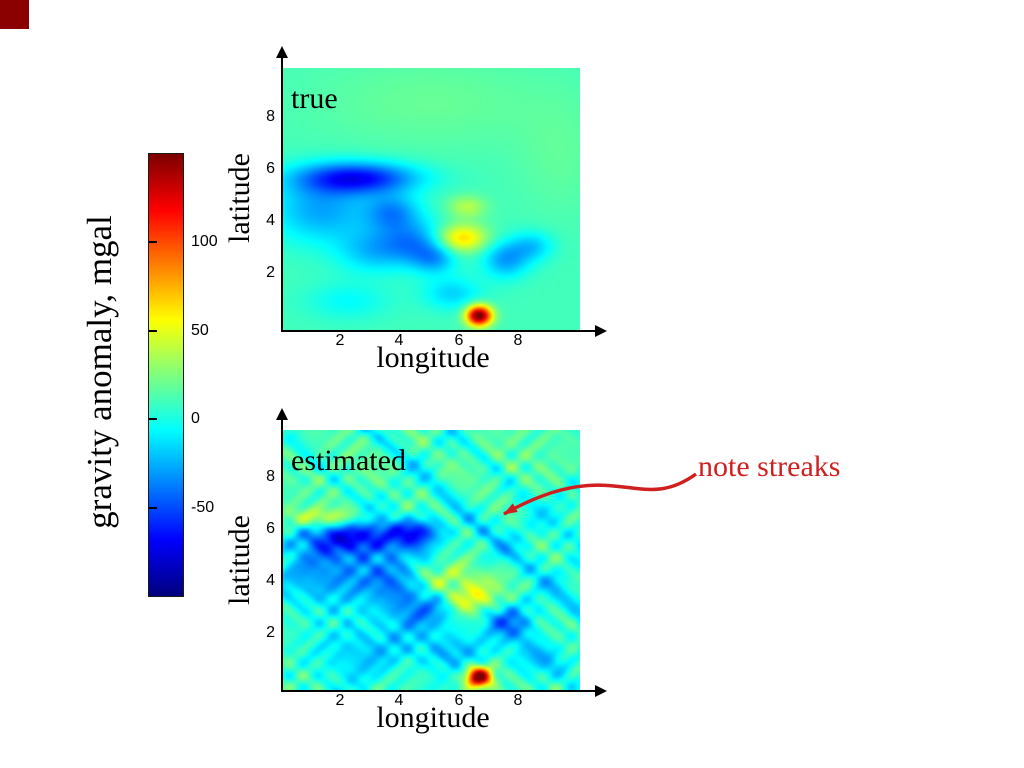 This screenshot has height=768, width=1024. Describe the element at coordinates (99, 372) in the screenshot. I see `colorbar-axis-label-text: gravity anomaly, mgal` at that location.